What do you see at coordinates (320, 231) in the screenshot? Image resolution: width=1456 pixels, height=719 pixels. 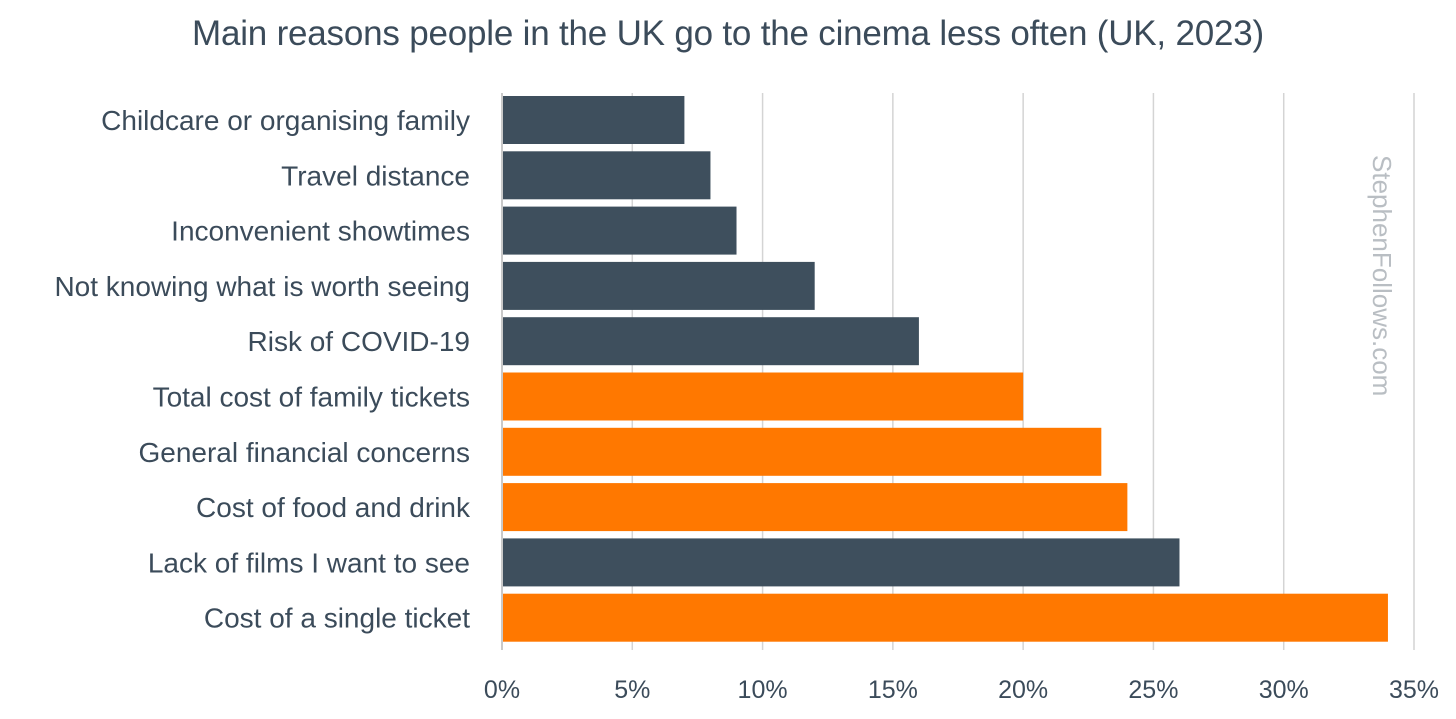 I see `category-label: Inconvenient showtimes` at bounding box center [320, 231].